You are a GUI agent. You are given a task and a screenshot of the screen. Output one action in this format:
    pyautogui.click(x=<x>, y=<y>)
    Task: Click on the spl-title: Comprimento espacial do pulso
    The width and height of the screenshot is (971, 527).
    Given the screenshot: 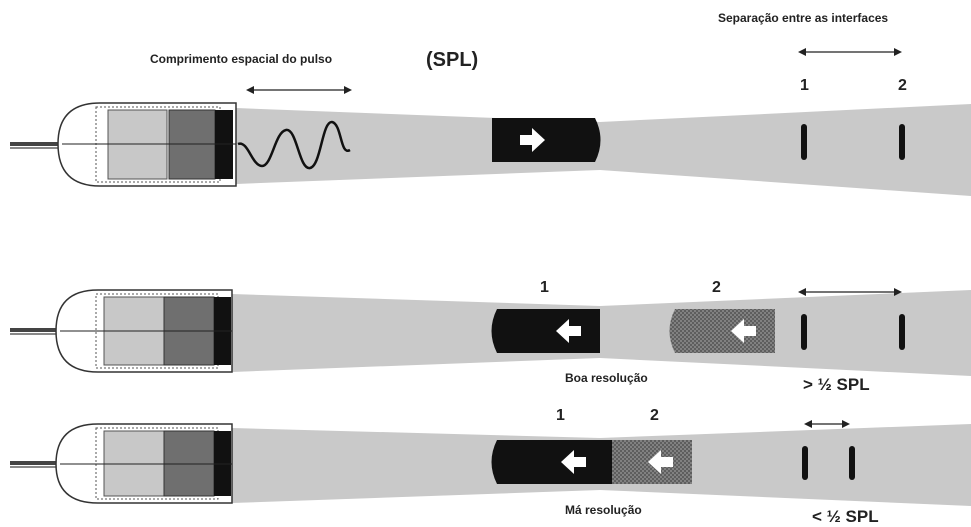 What is the action you would take?
    pyautogui.click(x=241, y=59)
    